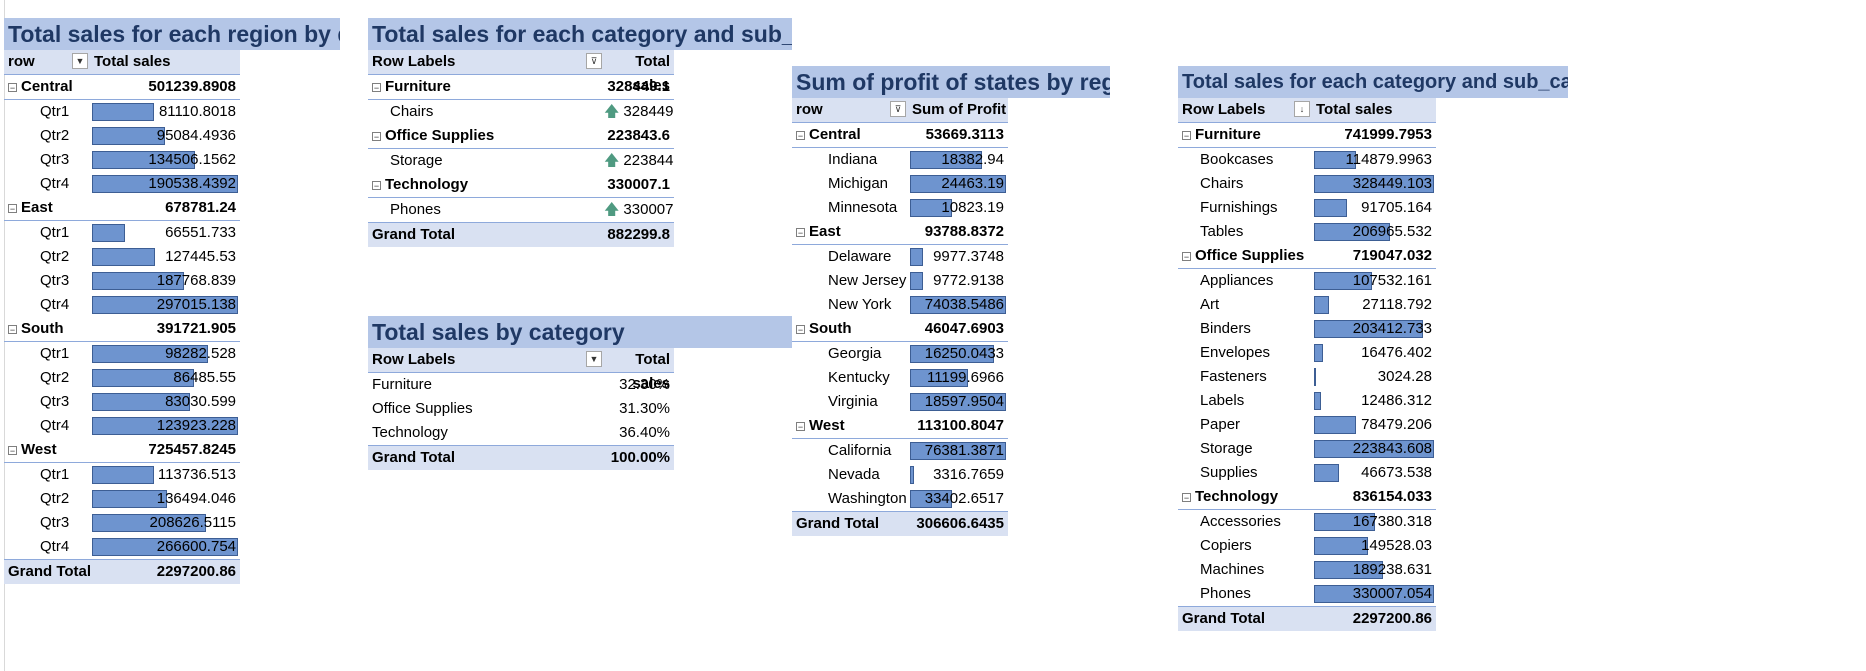  I want to click on group-row: − South 391721.905, so click(122, 329).